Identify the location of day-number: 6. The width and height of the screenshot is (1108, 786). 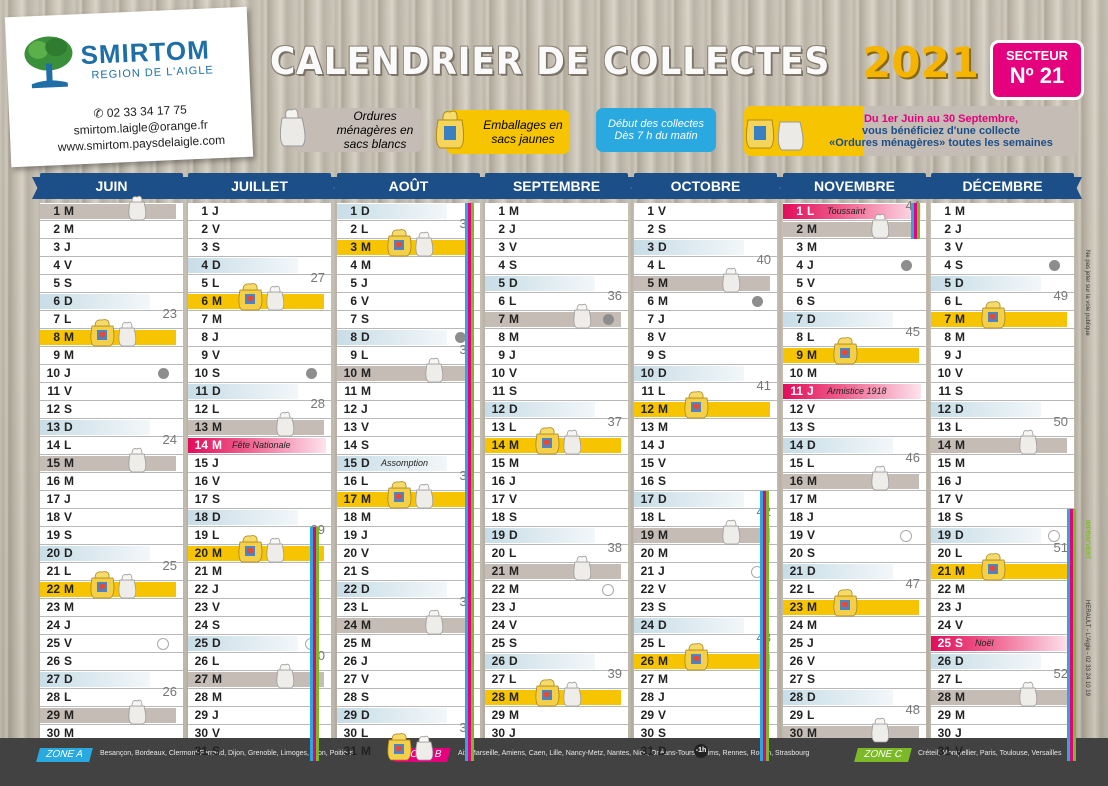
(799, 301).